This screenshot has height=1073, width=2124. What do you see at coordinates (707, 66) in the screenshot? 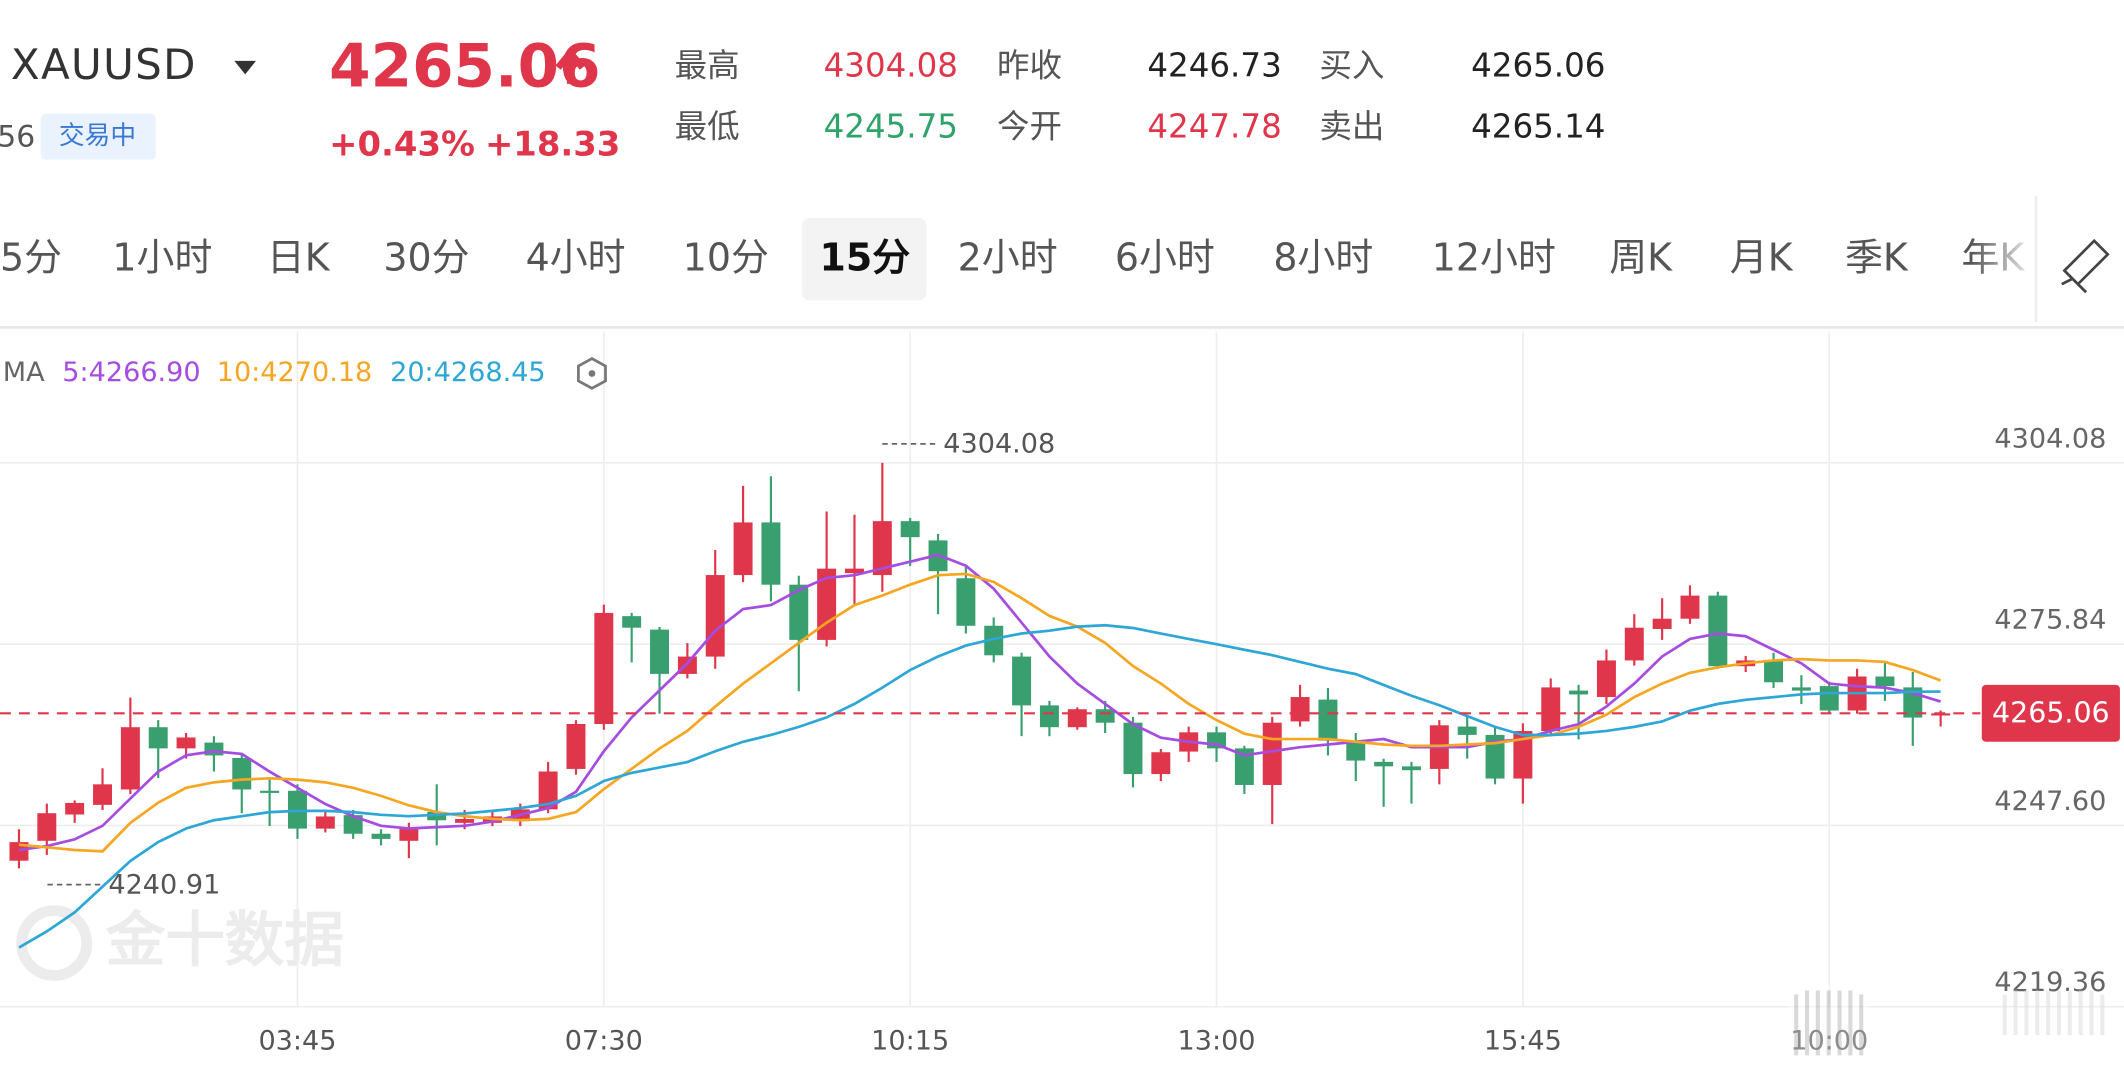
I see `stat-label: 最高` at bounding box center [707, 66].